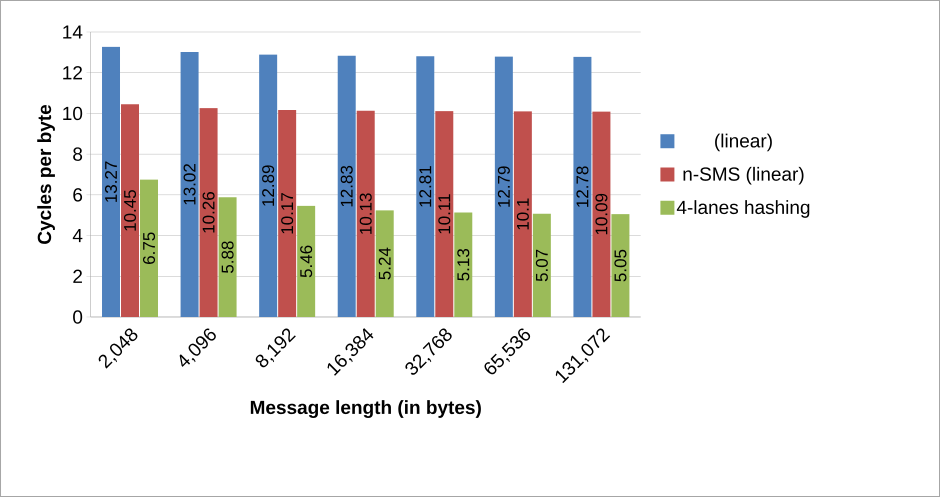  What do you see at coordinates (72, 113) in the screenshot?
I see `y-tick-label: 10` at bounding box center [72, 113].